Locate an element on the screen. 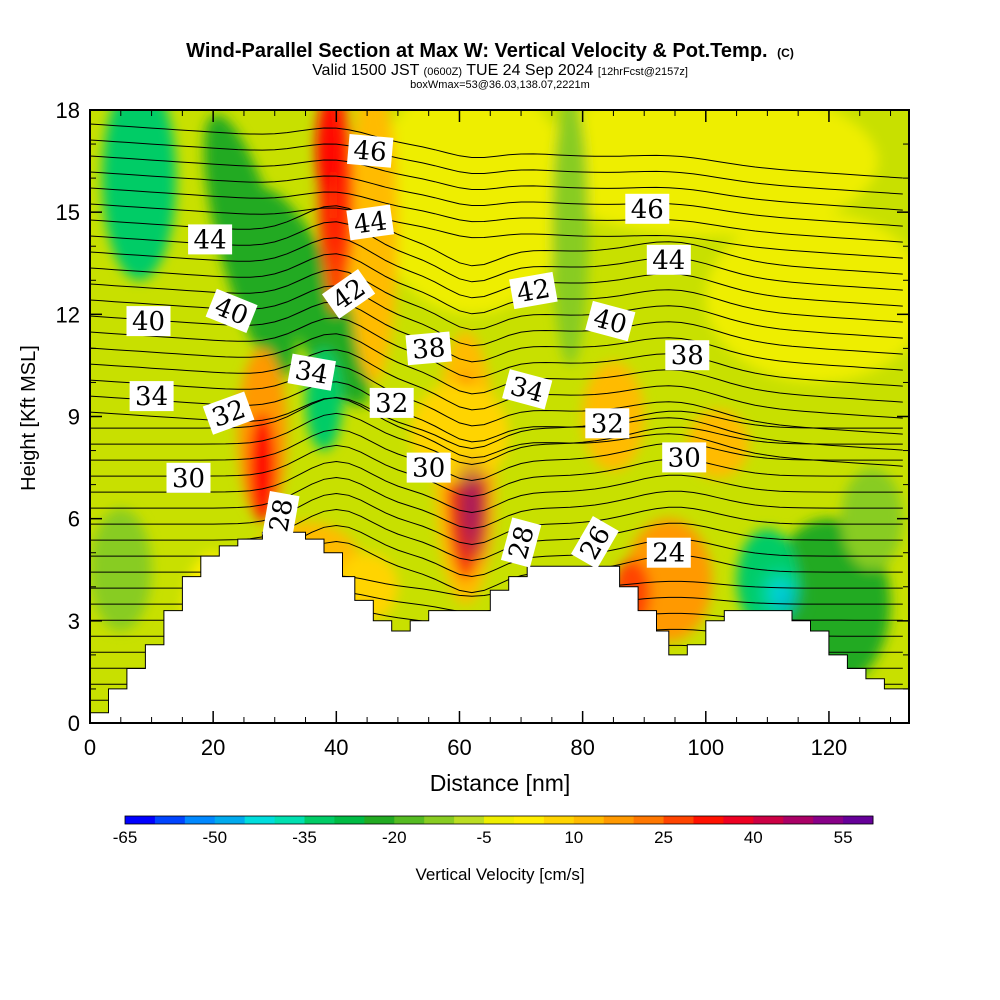  colorbar-tick-label: -35 is located at coordinates (304, 837).